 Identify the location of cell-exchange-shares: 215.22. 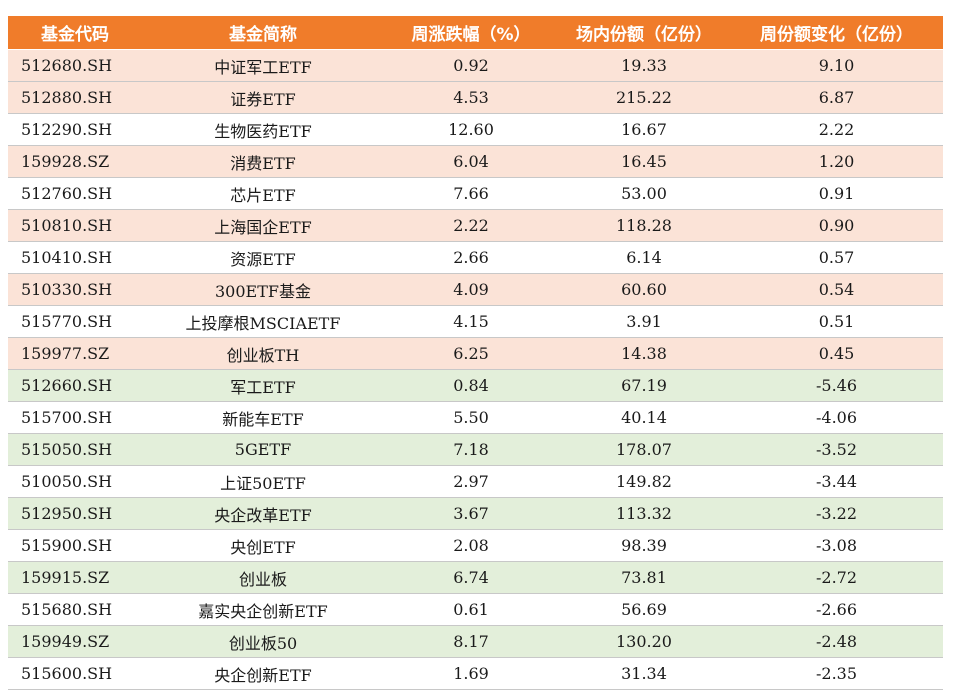
(644, 97).